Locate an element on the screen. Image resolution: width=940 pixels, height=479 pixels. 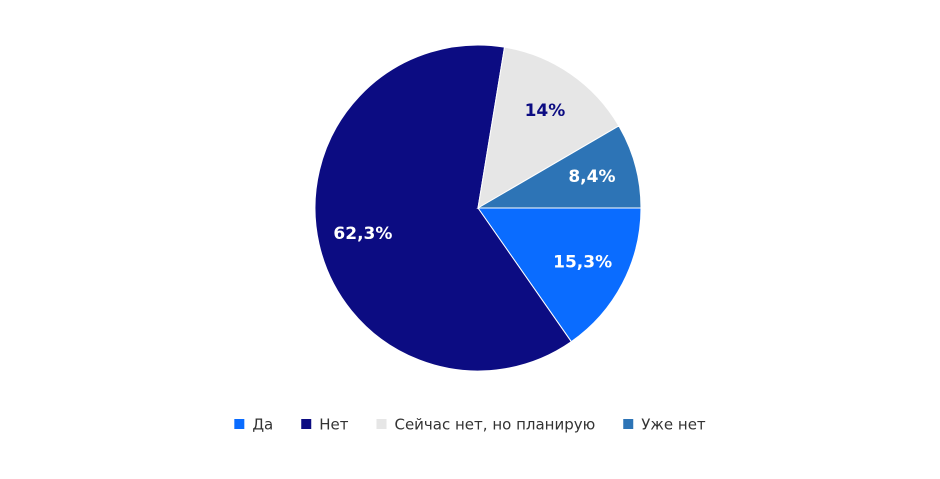
legend-item-2: Нет is located at coordinates (325, 425).